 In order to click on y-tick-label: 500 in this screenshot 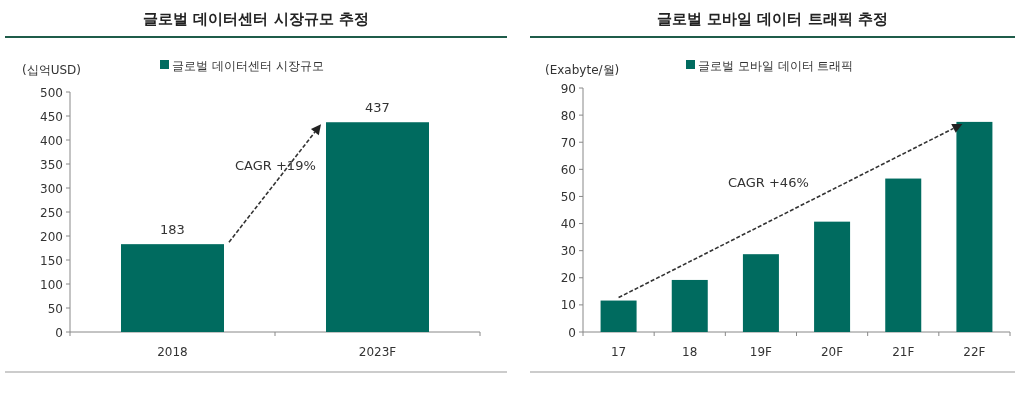, I will do `click(51, 92)`.